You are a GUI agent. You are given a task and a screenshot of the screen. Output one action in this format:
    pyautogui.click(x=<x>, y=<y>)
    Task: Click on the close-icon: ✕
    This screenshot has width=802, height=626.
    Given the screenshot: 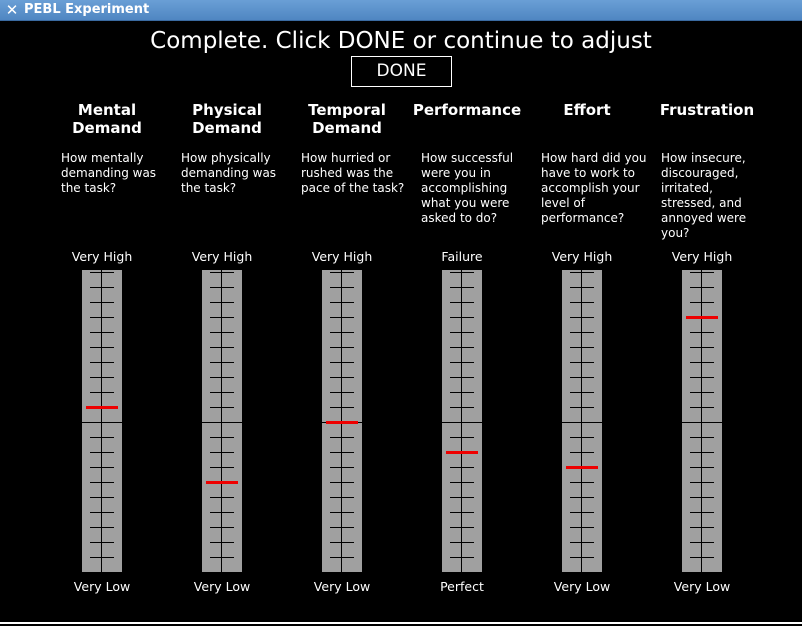 What is the action you would take?
    pyautogui.click(x=12, y=10)
    